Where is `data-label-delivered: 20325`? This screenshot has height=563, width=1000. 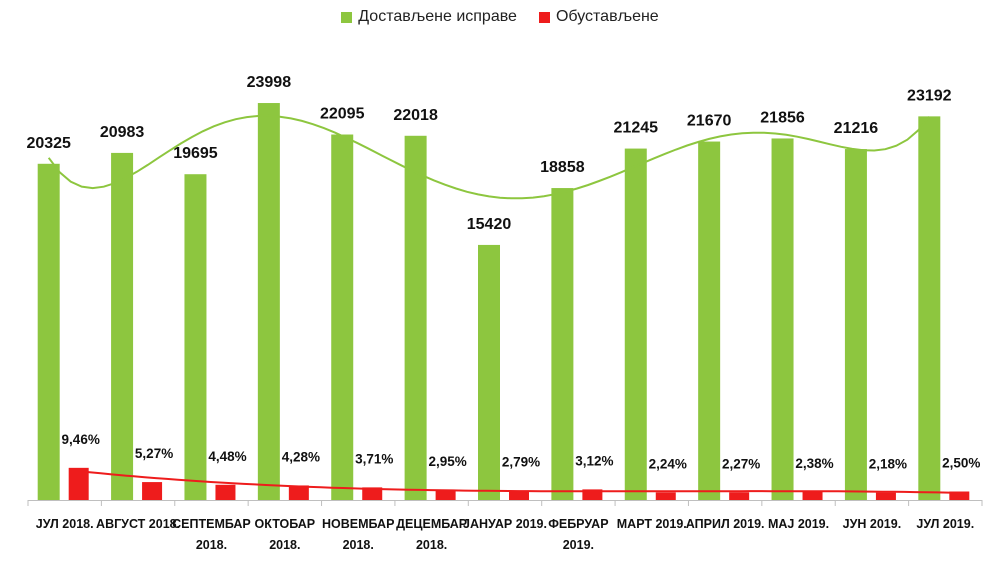 data-label-delivered: 20325 is located at coordinates (48, 143).